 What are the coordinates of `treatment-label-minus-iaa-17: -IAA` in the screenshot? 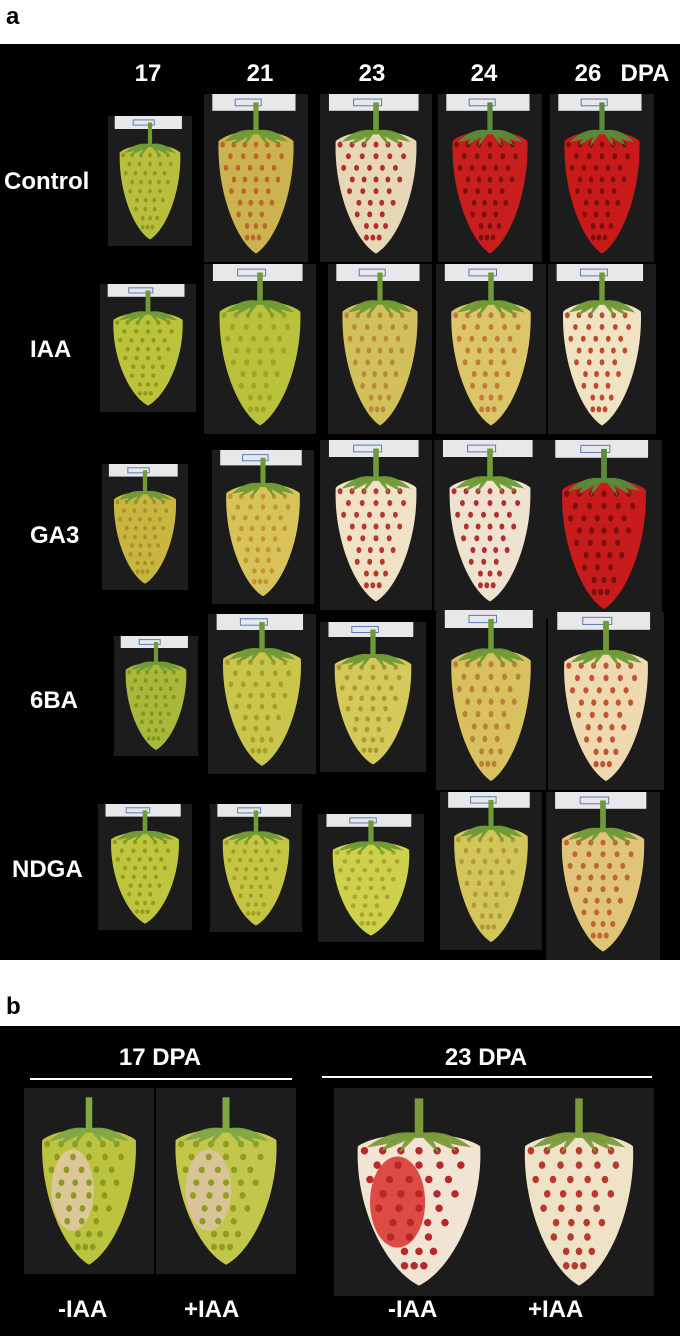 It's located at (83, 1309).